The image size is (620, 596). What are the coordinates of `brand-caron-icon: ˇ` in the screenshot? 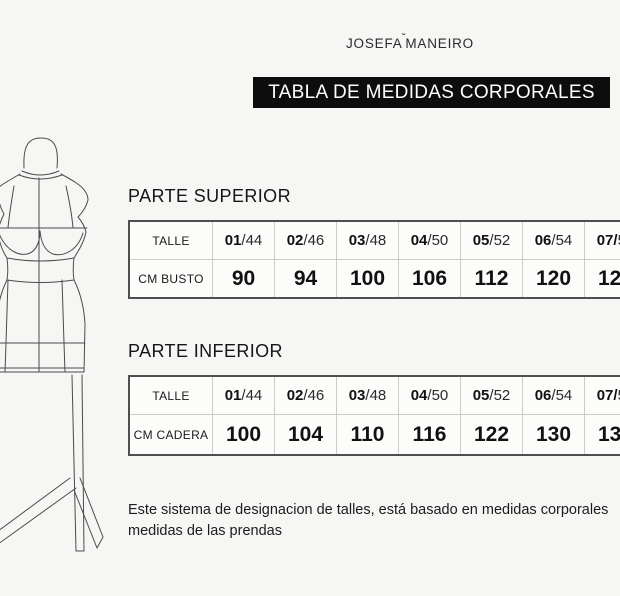 It's located at (404, 38).